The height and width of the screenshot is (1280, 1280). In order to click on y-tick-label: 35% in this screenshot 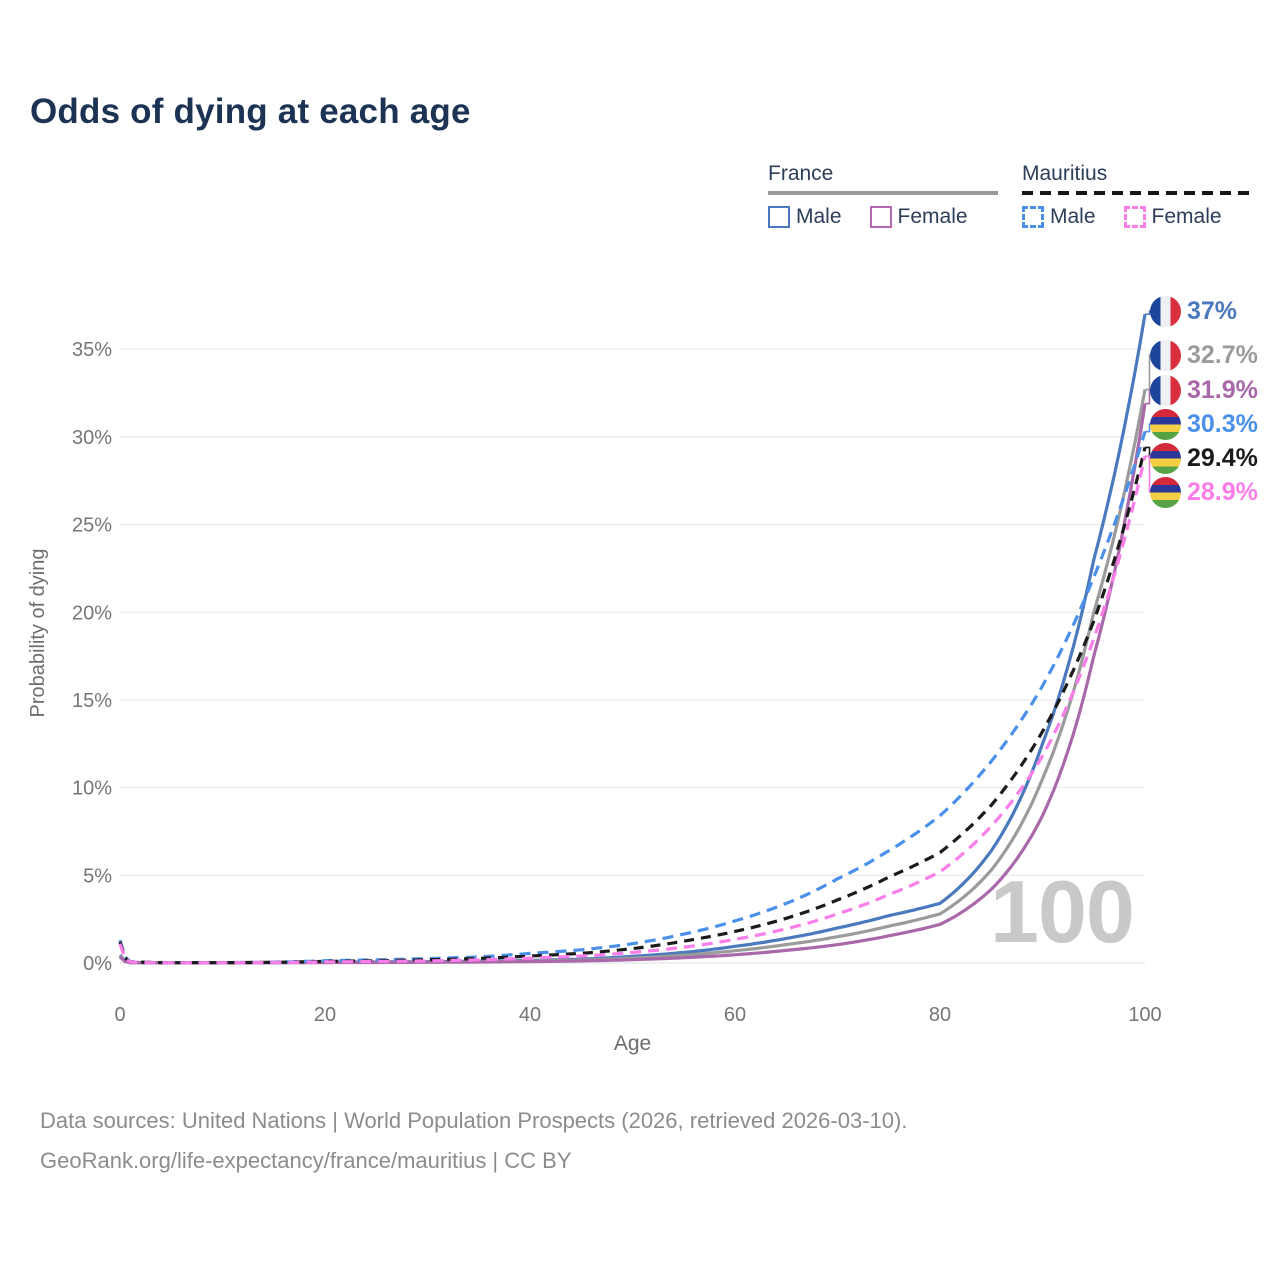, I will do `click(92, 350)`.